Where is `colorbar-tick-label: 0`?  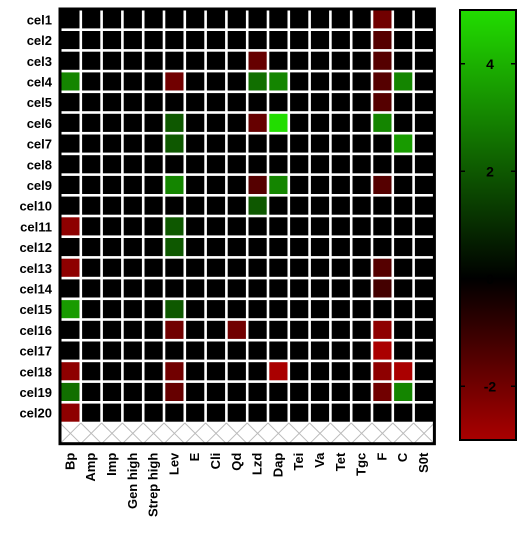 colorbar-tick-label: 0 is located at coordinates (490, 279).